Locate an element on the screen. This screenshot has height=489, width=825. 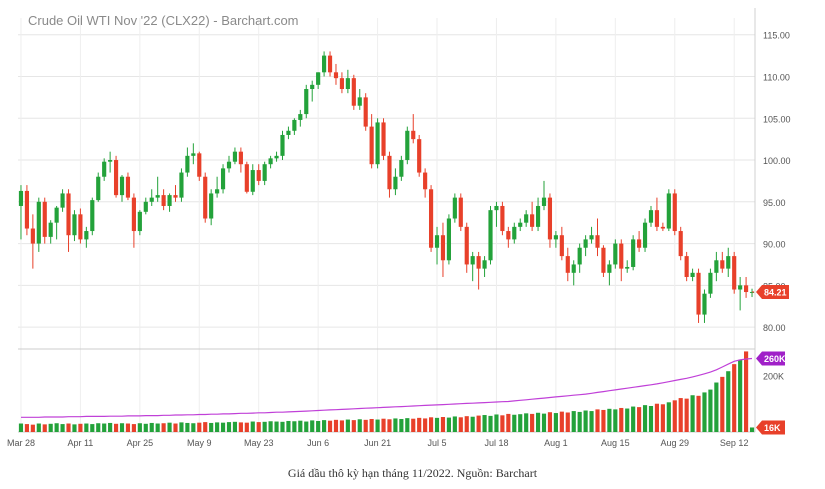
volume-tick-label: 200K is located at coordinates (773, 376).